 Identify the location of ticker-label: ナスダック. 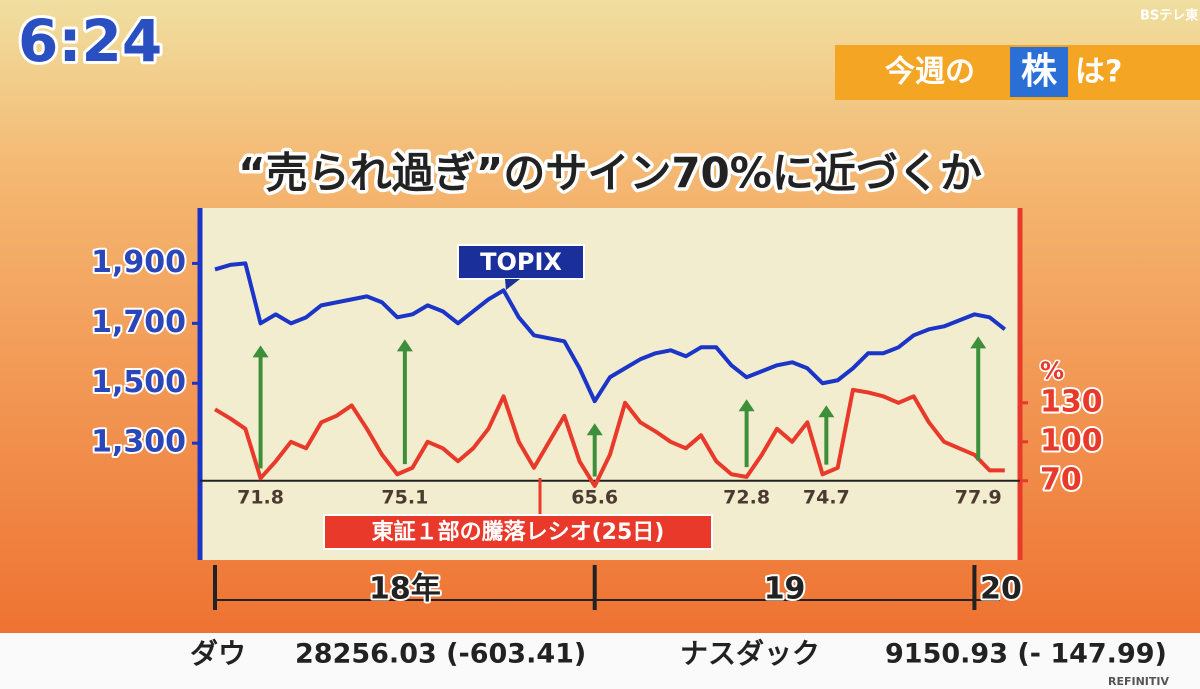
(750, 653).